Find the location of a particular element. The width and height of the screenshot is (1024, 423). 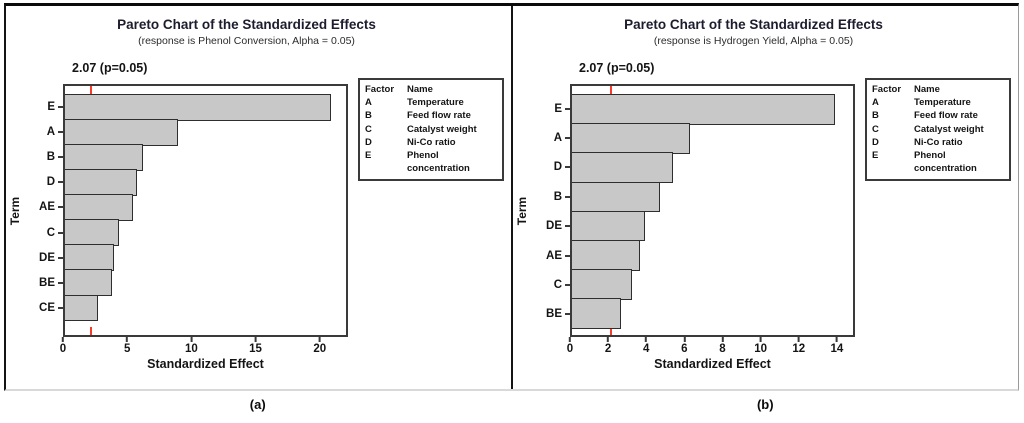

legend-factor: D is located at coordinates (368, 142).